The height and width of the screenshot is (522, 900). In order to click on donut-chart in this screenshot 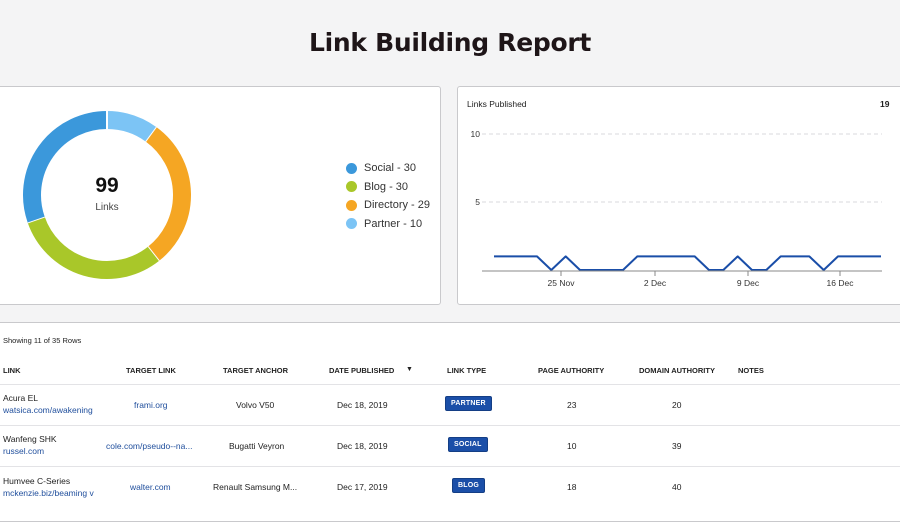, I will do `click(107, 195)`.